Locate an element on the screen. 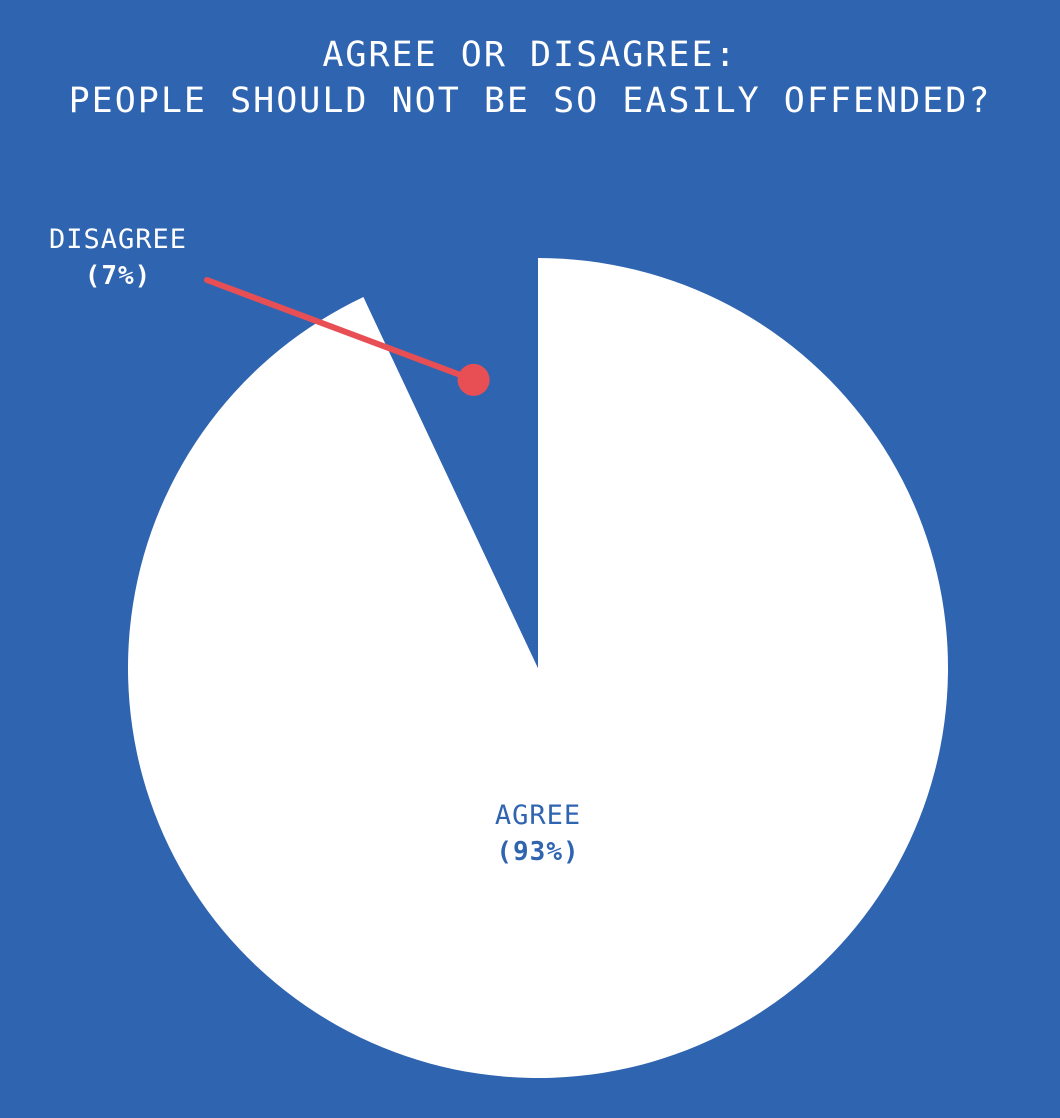  disagree-callout-dot is located at coordinates (473, 379).